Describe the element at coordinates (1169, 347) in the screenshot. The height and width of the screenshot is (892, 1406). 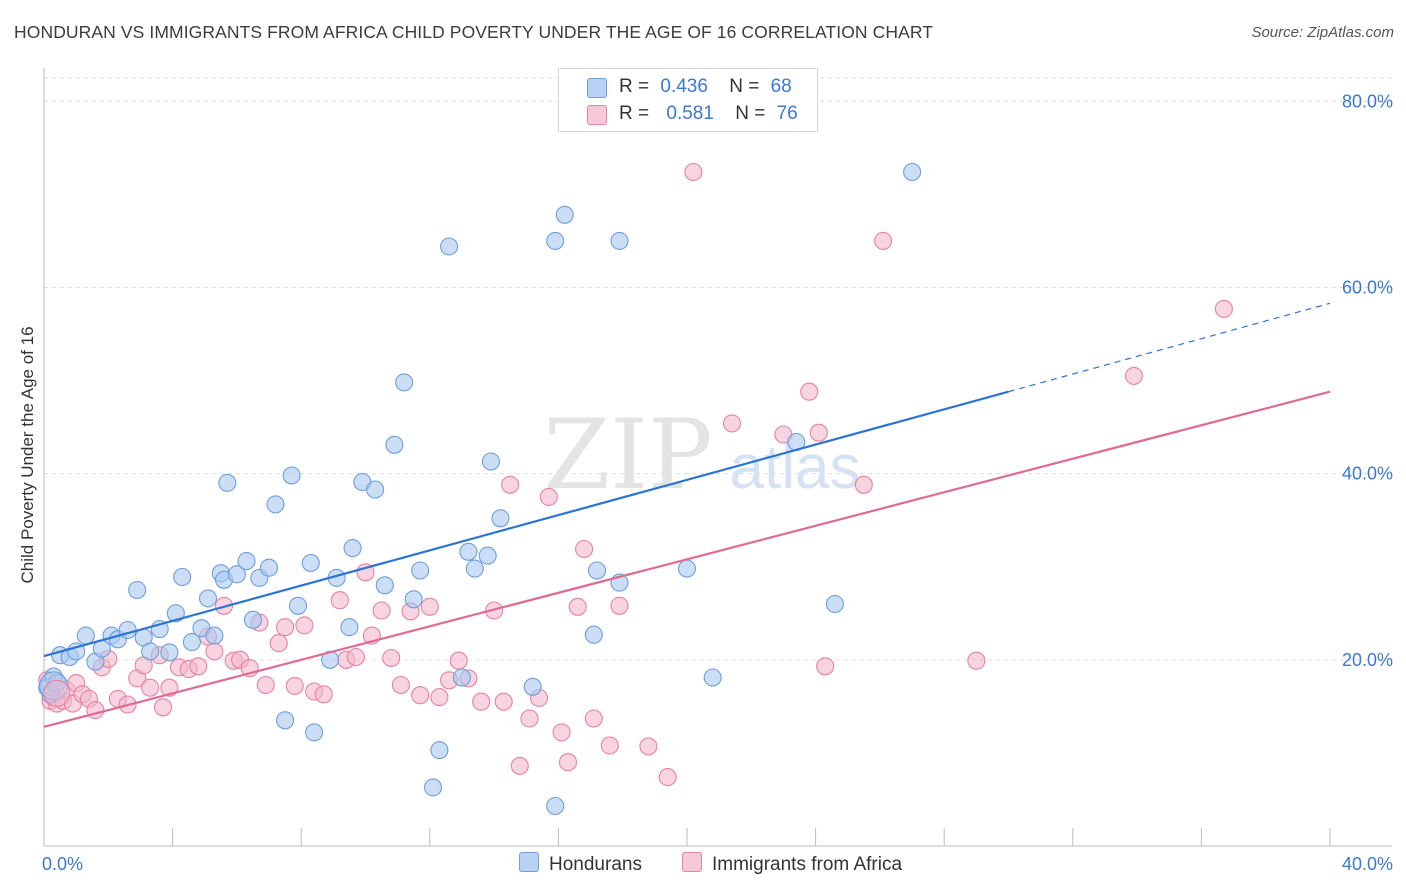
I see `honduran-trend-extension` at that location.